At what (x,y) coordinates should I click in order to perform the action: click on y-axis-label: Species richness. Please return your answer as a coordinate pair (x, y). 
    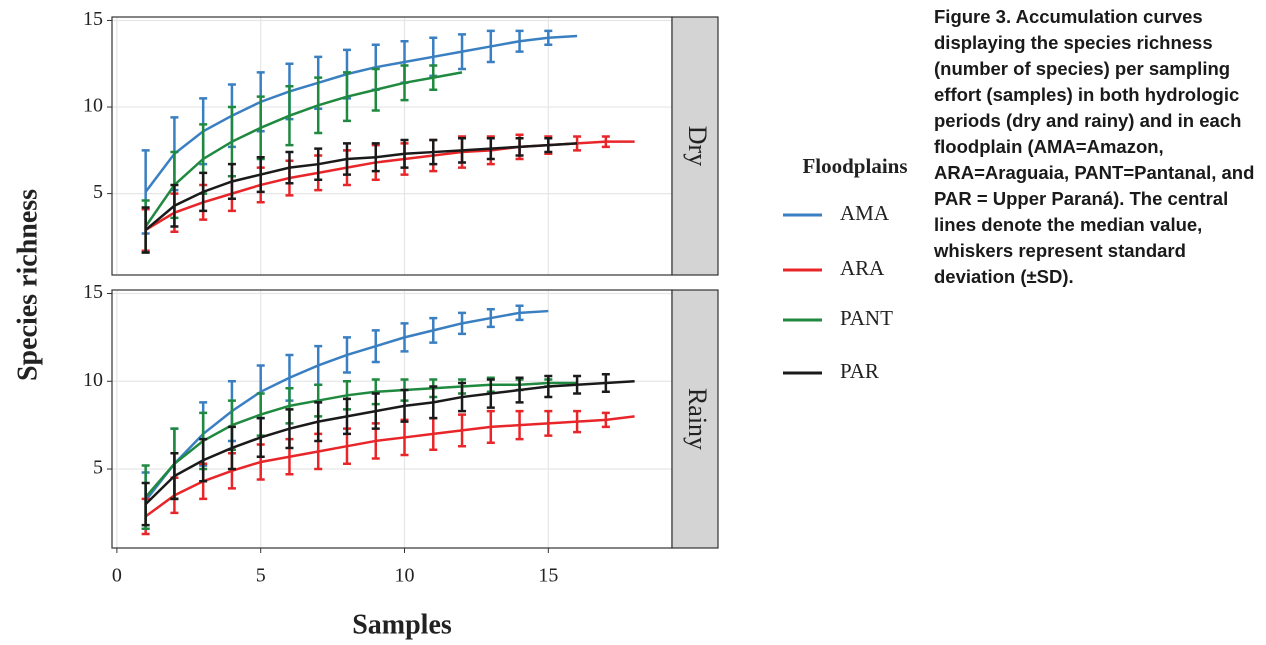
    Looking at the image, I should click on (27, 285).